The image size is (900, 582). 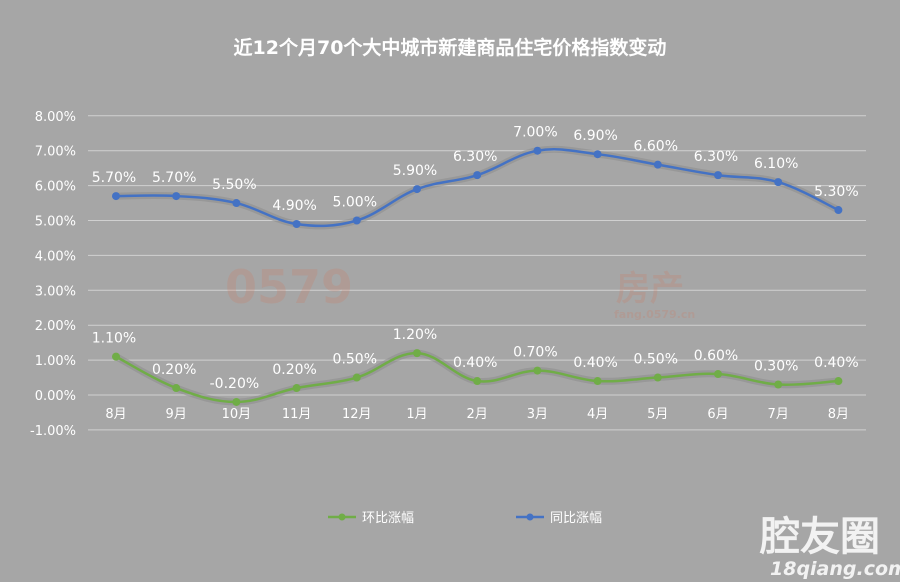 I want to click on watermark-logo: 0579, so click(x=289, y=287).